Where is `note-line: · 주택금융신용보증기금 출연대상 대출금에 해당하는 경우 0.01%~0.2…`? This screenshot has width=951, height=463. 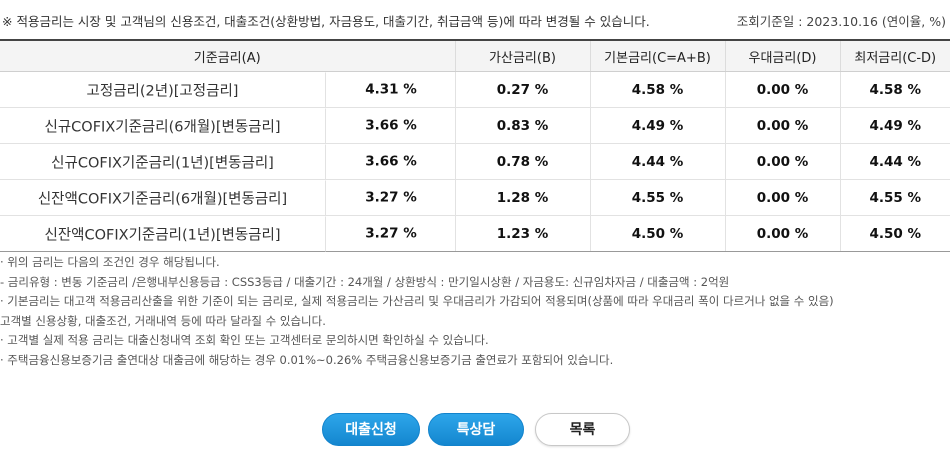 note-line: · 주택금융신용보증기금 출연대상 대출금에 해당하는 경우 0.01%~0.2… is located at coordinates (307, 359).